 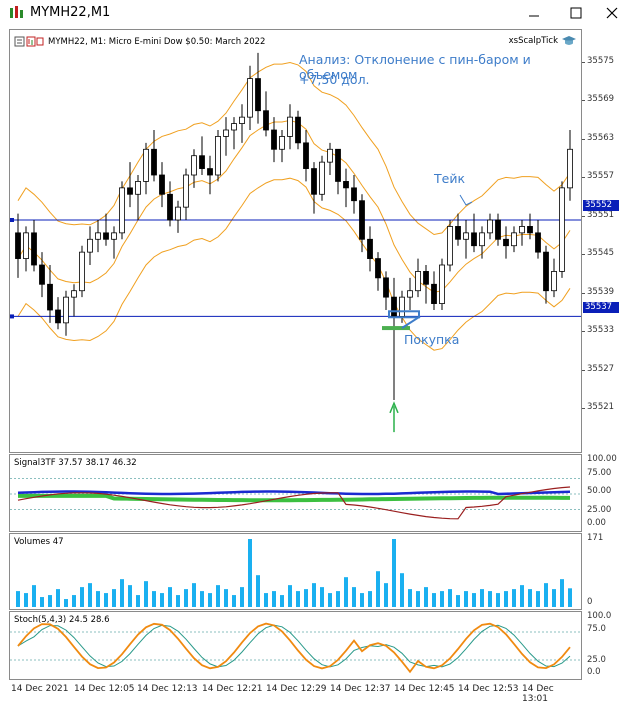 What do you see at coordinates (296, 689) in the screenshot?
I see `time-tick: 14 Dec 12:29` at bounding box center [296, 689].